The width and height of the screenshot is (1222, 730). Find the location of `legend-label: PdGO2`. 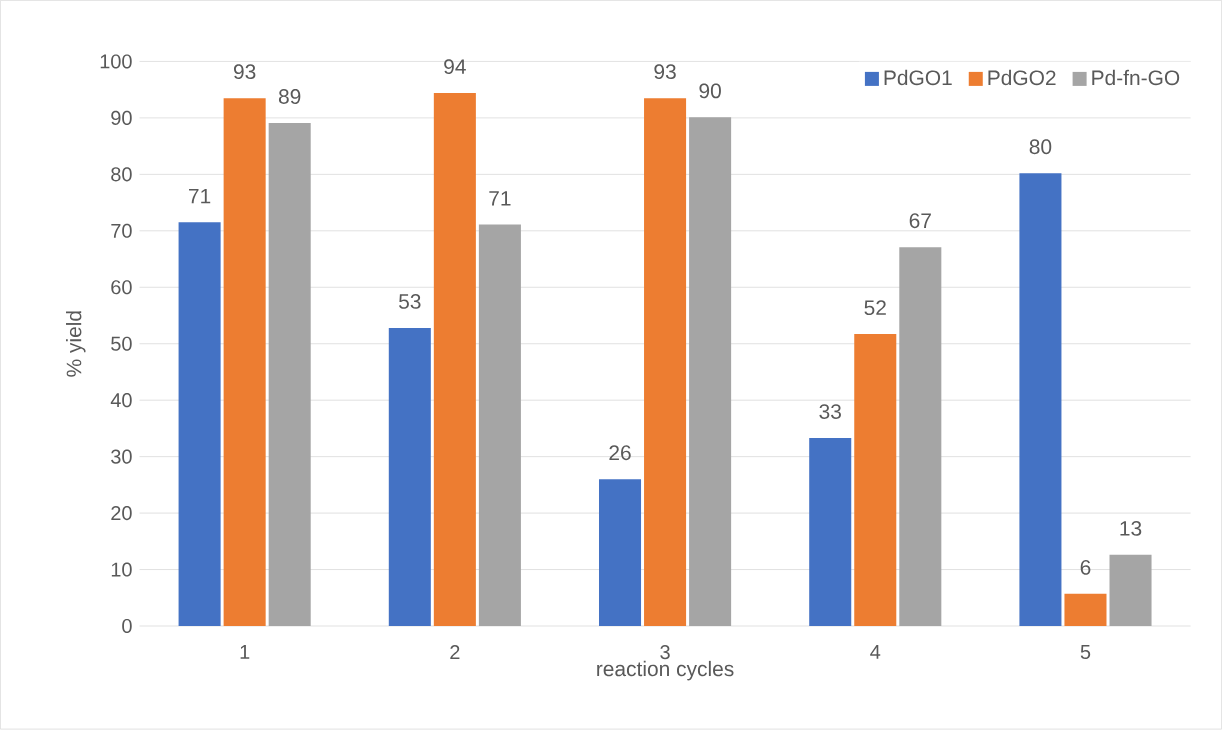

legend-label: PdGO2 is located at coordinates (1022, 78).